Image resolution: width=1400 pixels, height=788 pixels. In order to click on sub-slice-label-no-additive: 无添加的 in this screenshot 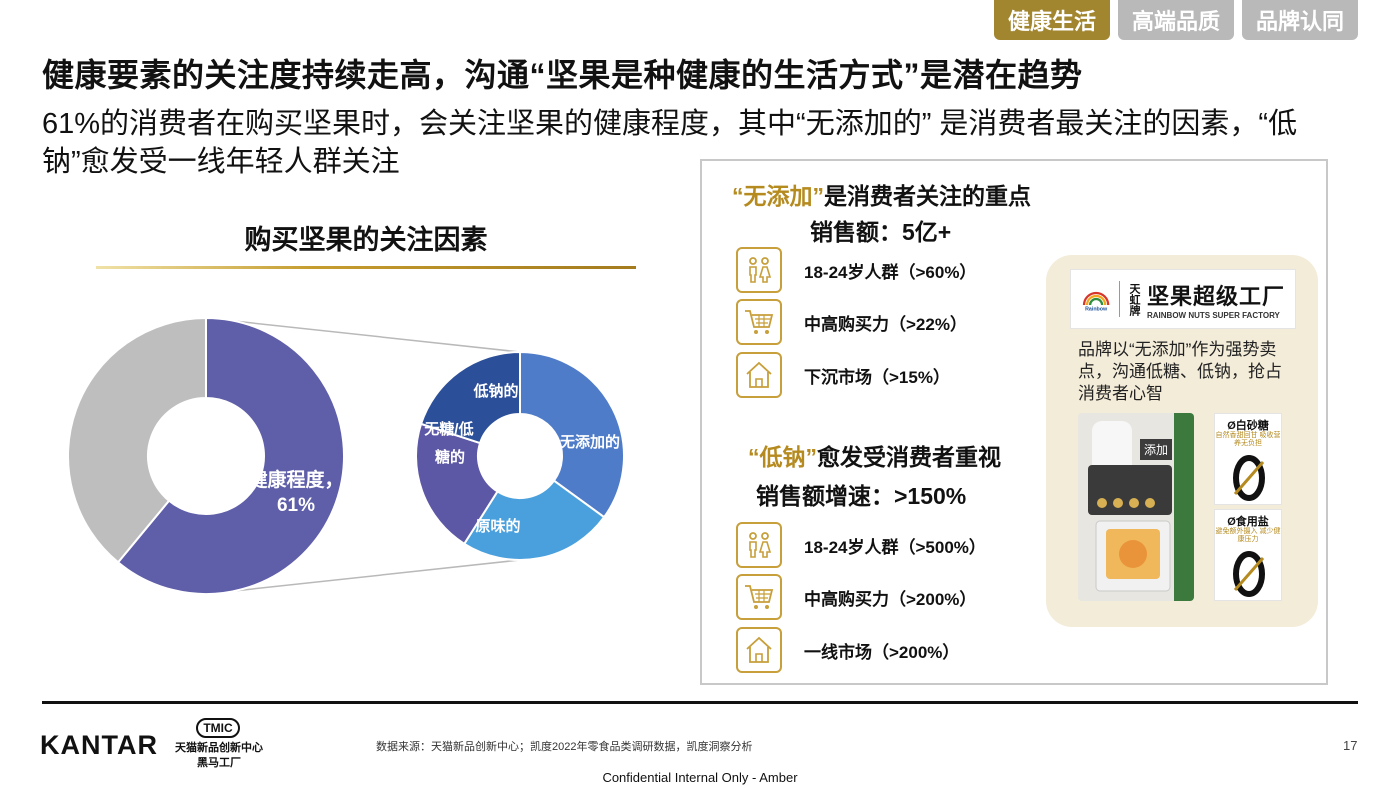, I will do `click(589, 442)`.